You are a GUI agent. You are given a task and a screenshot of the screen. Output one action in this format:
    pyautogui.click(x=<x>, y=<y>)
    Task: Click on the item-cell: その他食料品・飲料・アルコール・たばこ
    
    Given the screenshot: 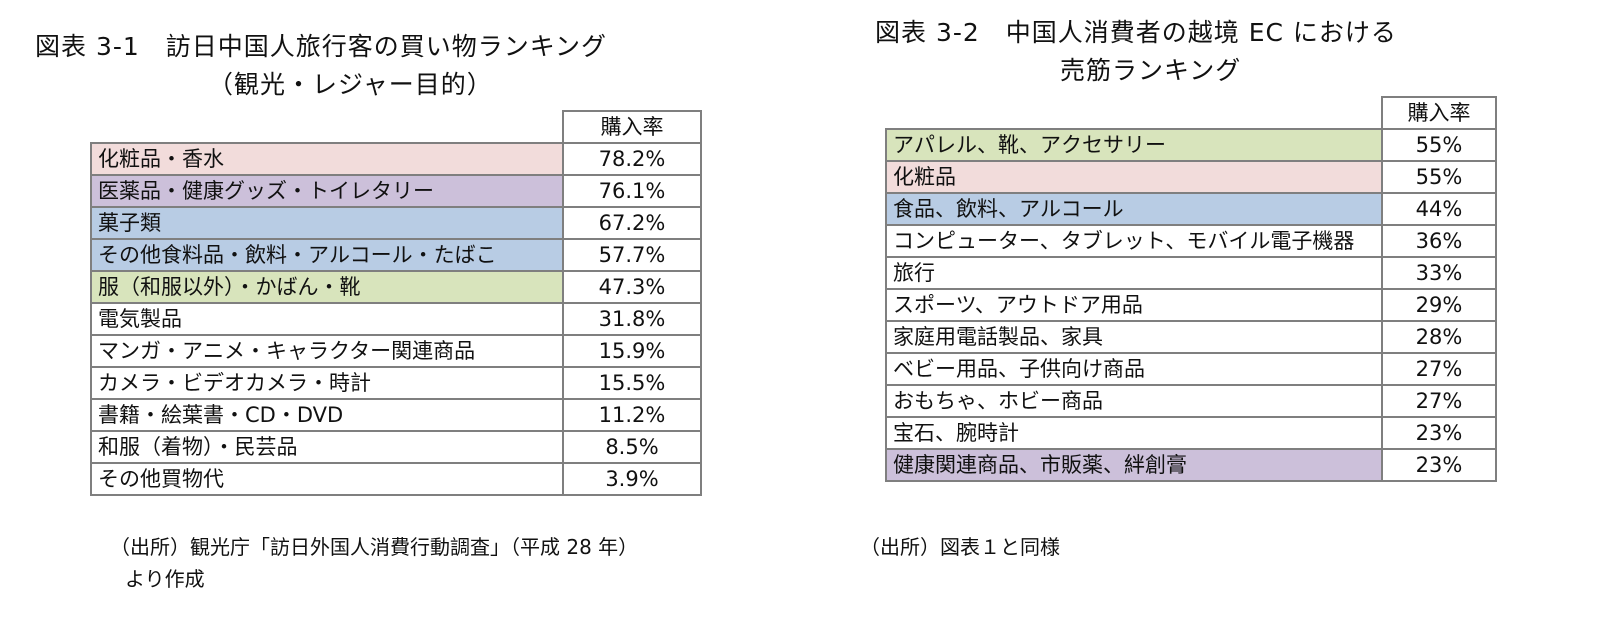 What is the action you would take?
    pyautogui.click(x=327, y=255)
    